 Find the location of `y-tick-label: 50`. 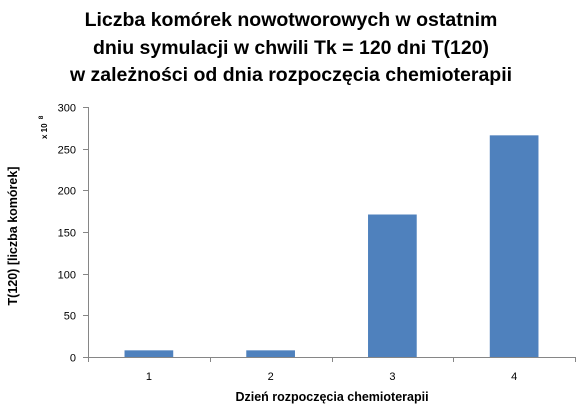

y-tick-label: 50 is located at coordinates (70, 317).